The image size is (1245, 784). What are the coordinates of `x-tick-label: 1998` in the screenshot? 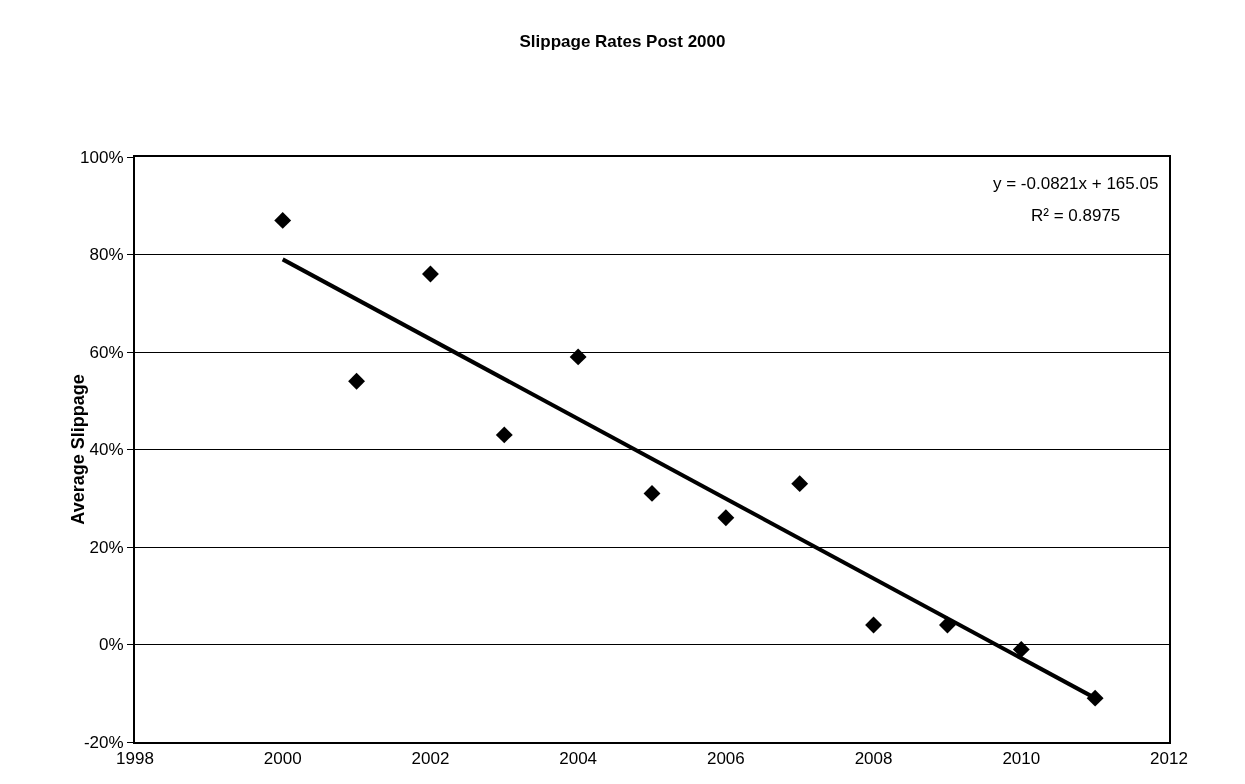 It's located at (135, 759).